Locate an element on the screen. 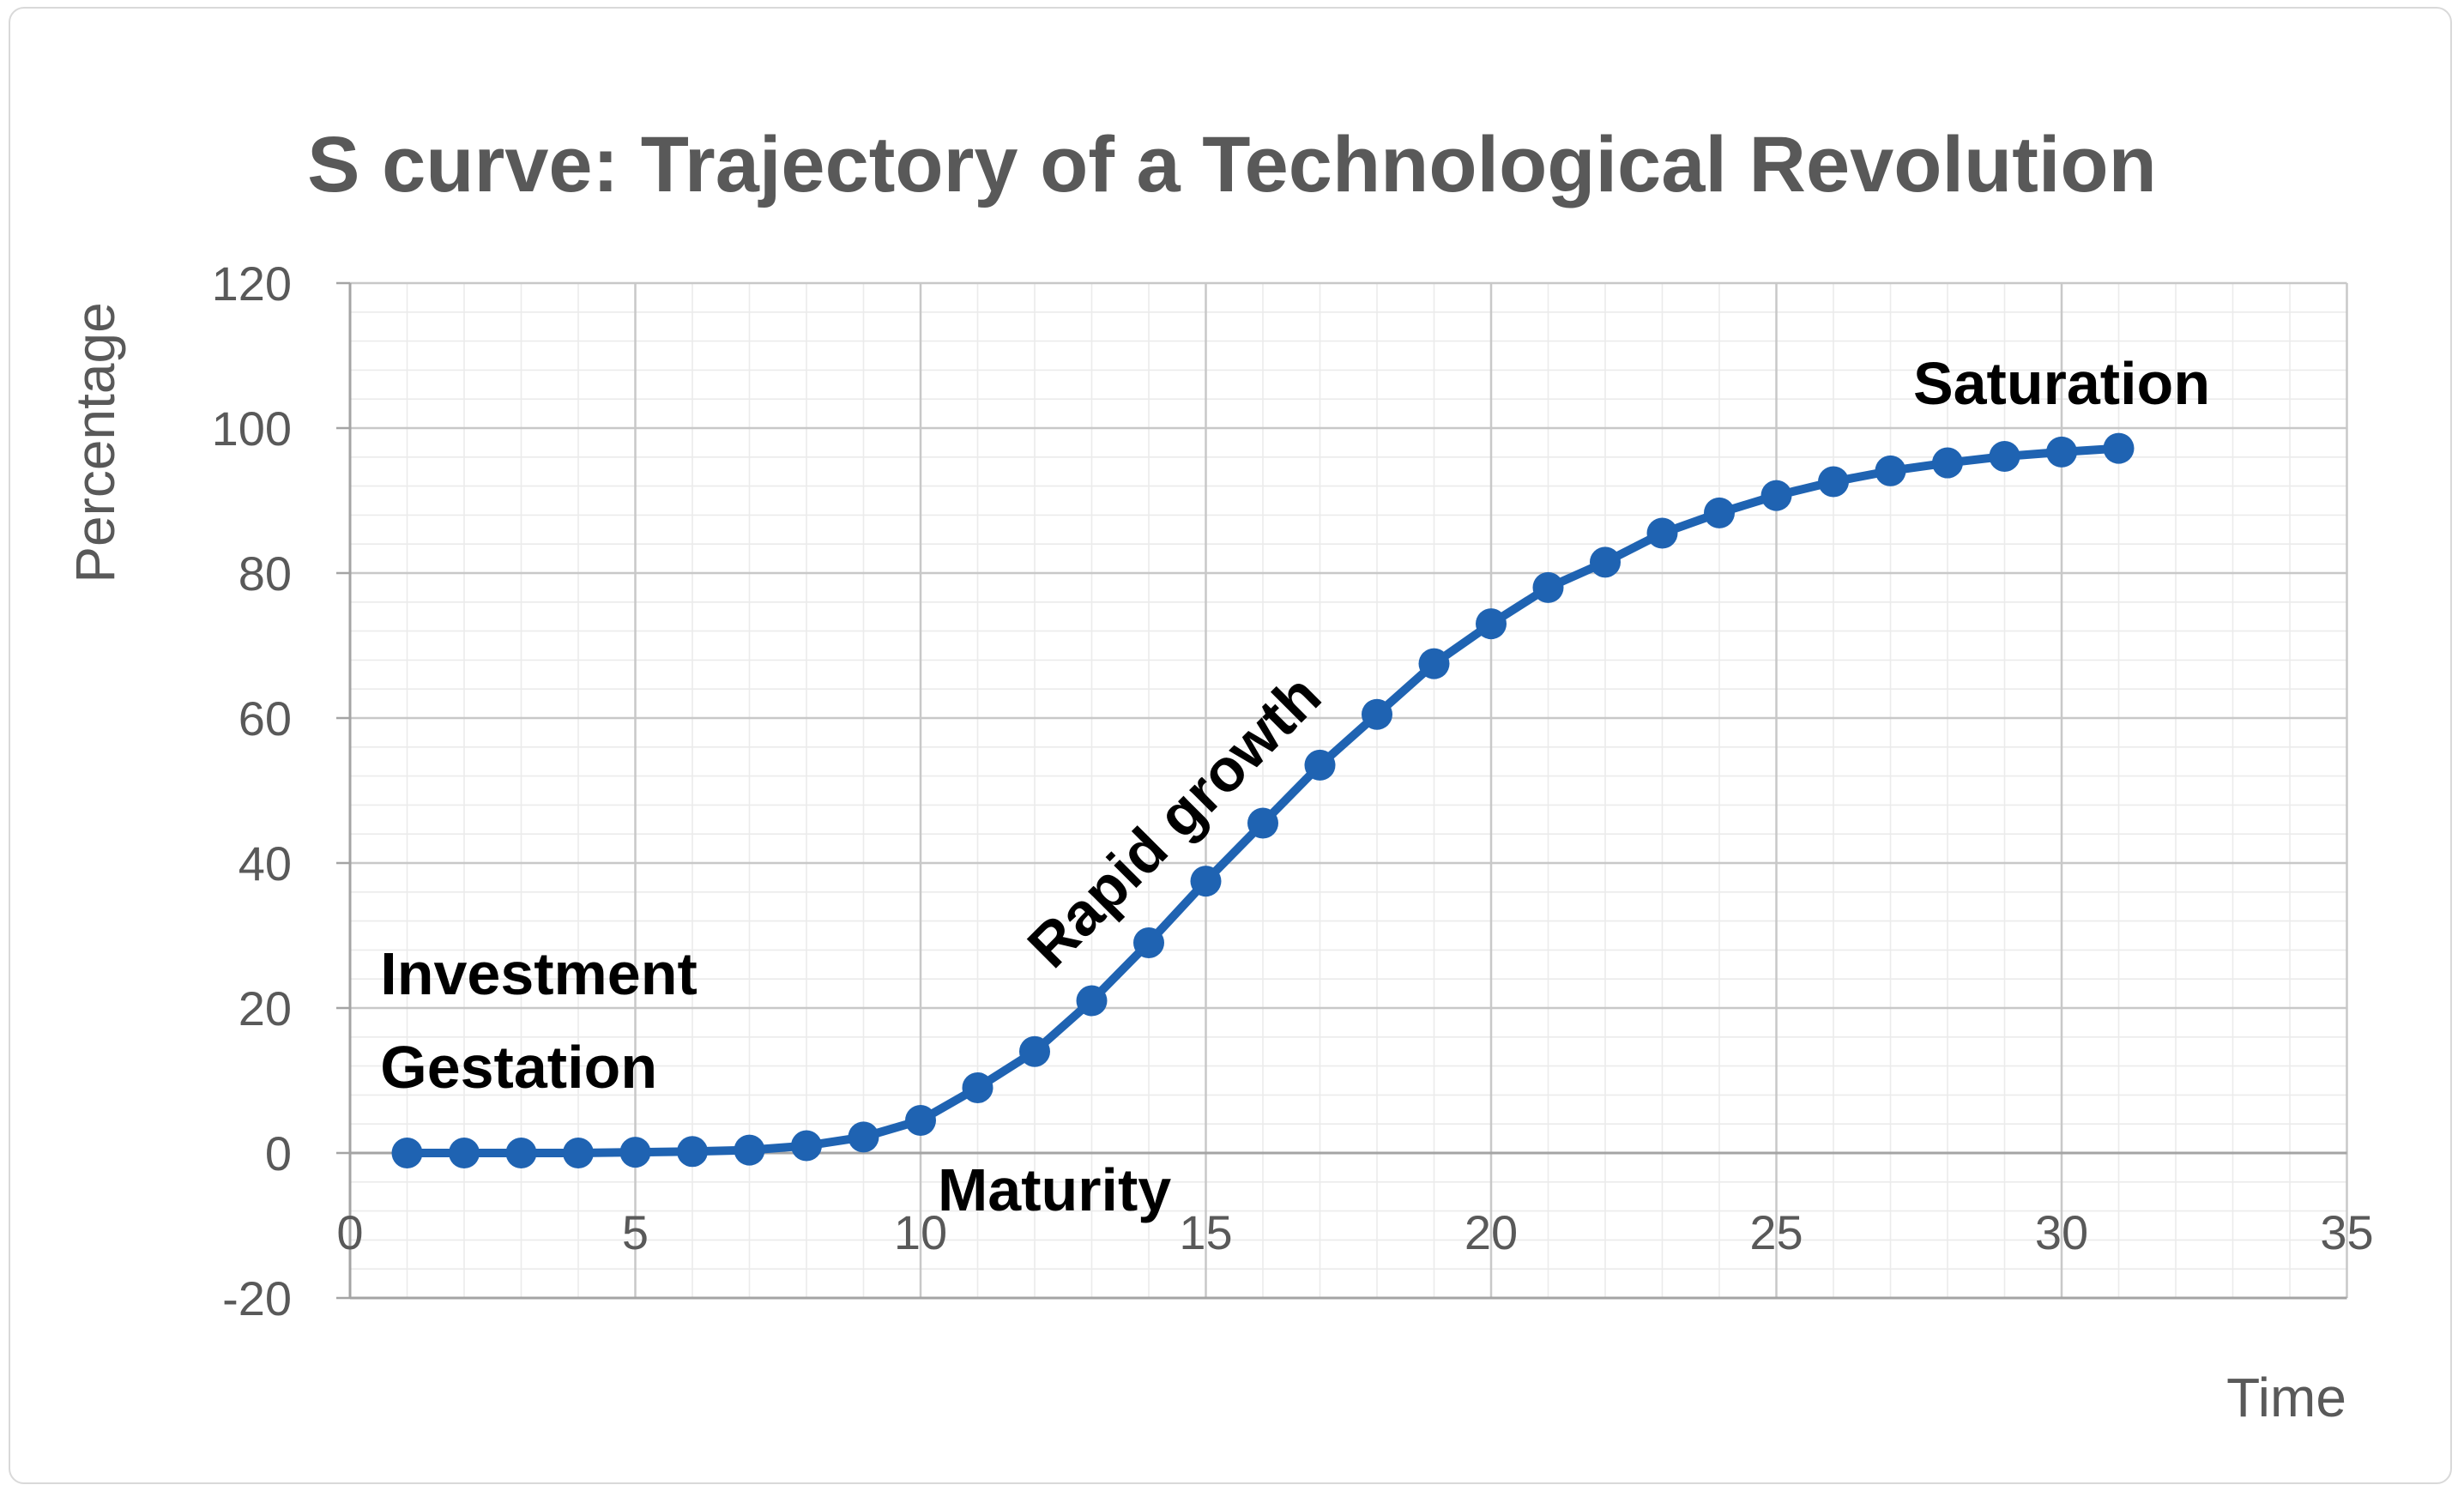  phase-annotation: Maturity is located at coordinates (1054, 1189).